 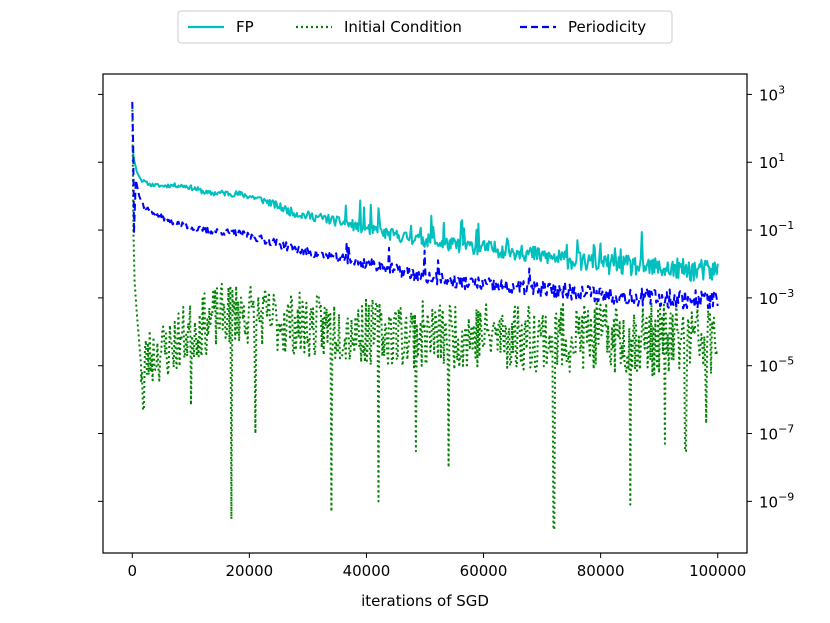 What do you see at coordinates (776, 500) in the screenshot?
I see `y-tick-label: 10⁻⁹` at bounding box center [776, 500].